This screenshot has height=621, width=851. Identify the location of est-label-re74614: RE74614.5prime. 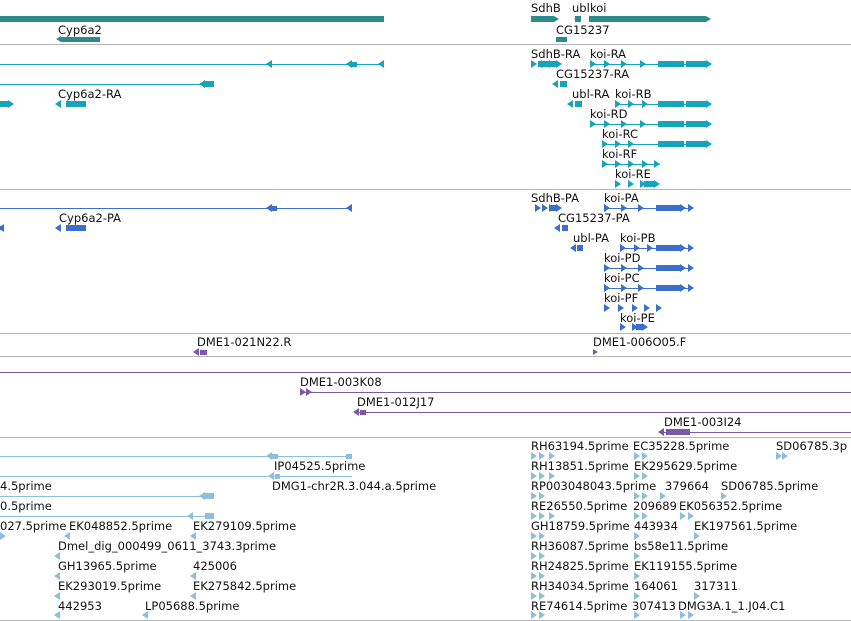
(579, 606).